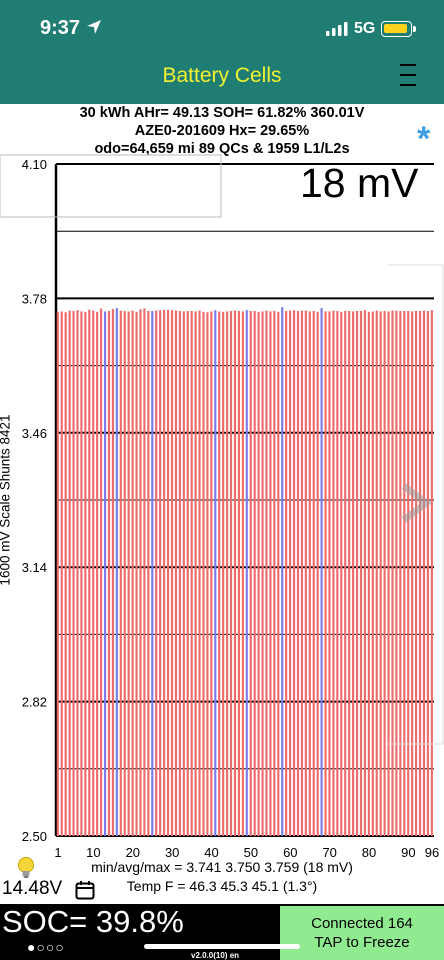 The height and width of the screenshot is (960, 444). What do you see at coordinates (32, 888) in the screenshot?
I see `aux-battery-voltage: 14.48V` at bounding box center [32, 888].